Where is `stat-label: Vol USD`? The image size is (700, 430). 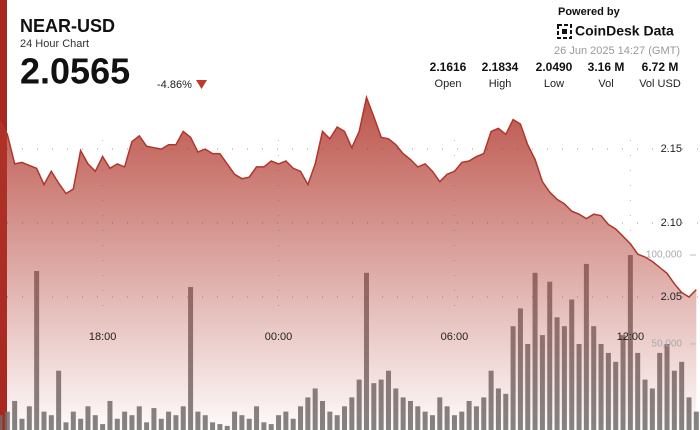 stat-label: Vol USD is located at coordinates (660, 84).